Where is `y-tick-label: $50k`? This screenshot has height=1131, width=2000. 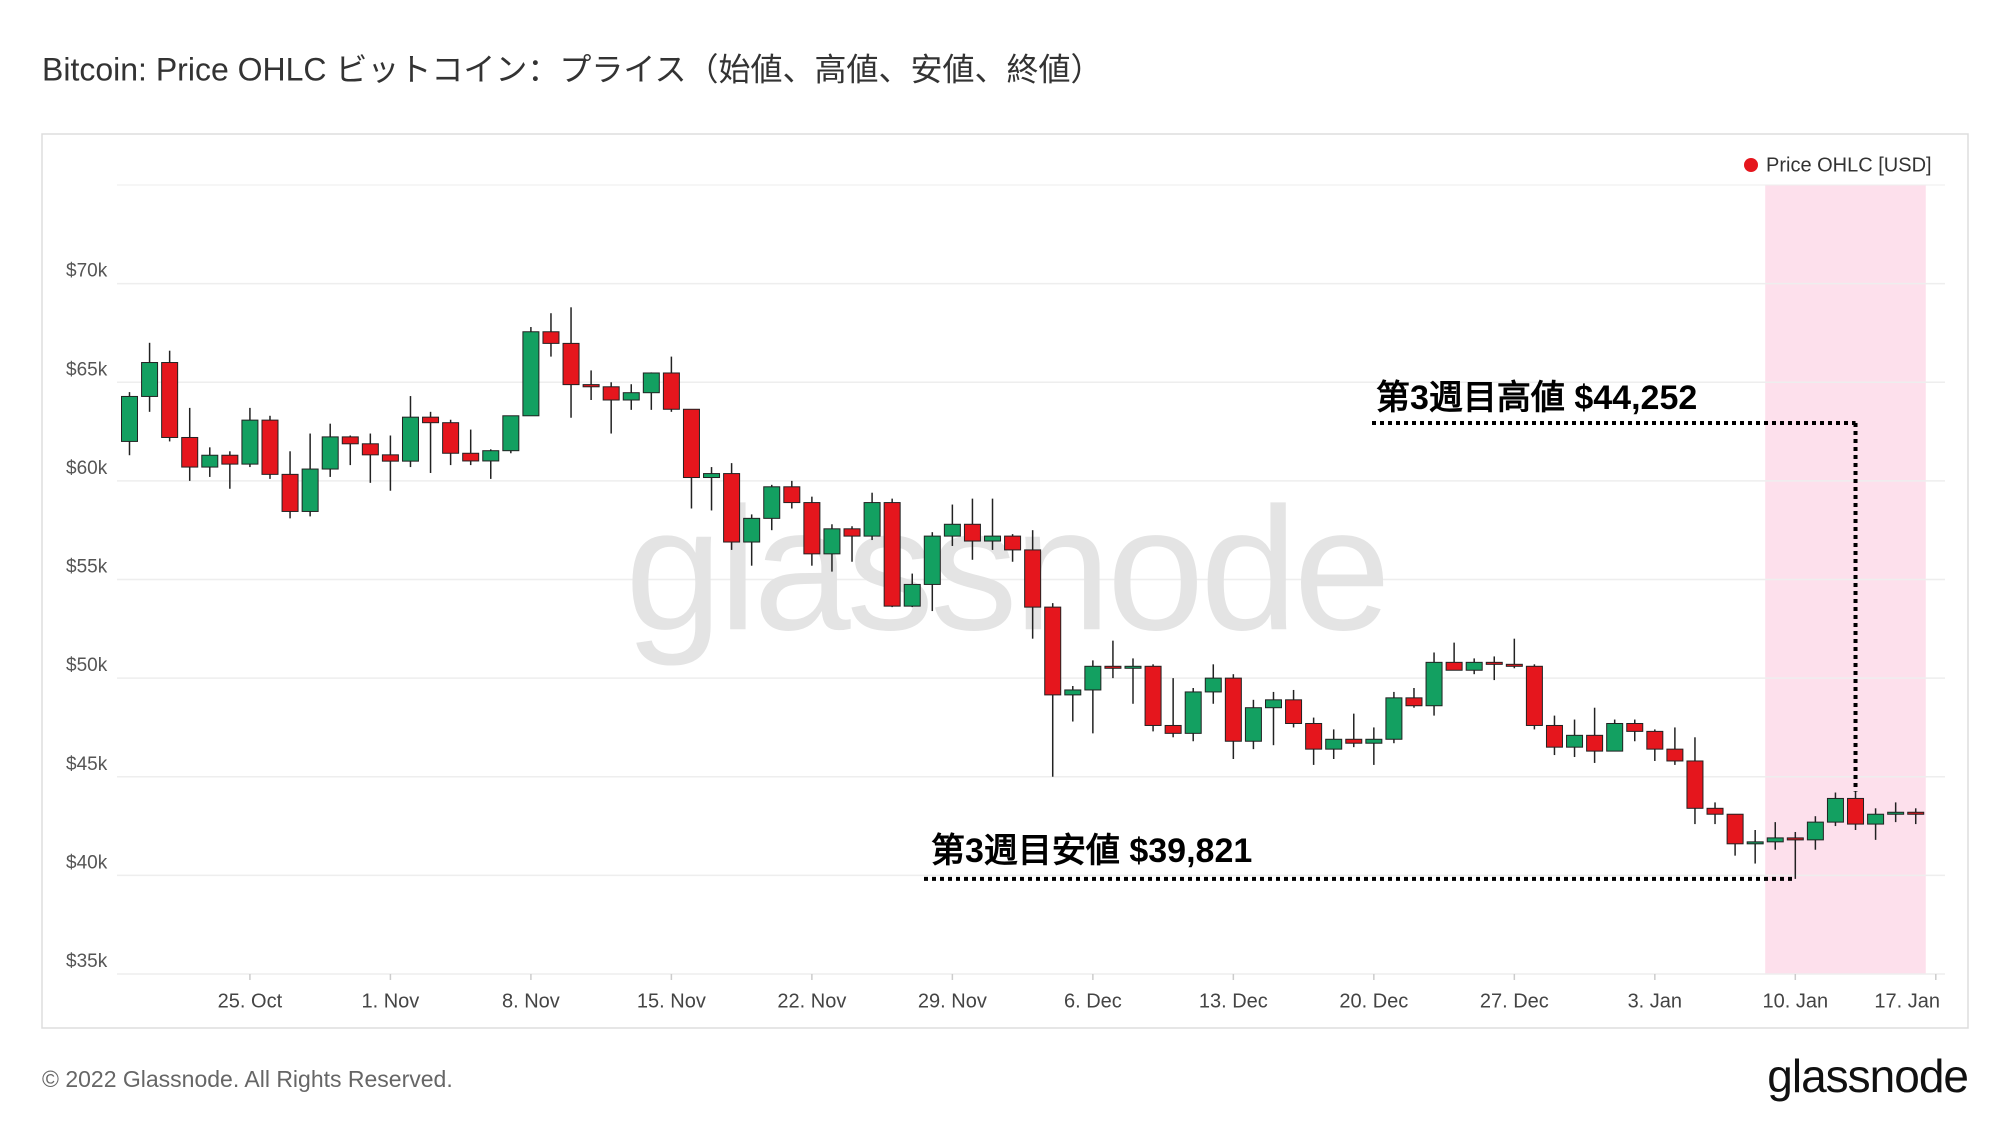 y-tick-label: $50k is located at coordinates (87, 665).